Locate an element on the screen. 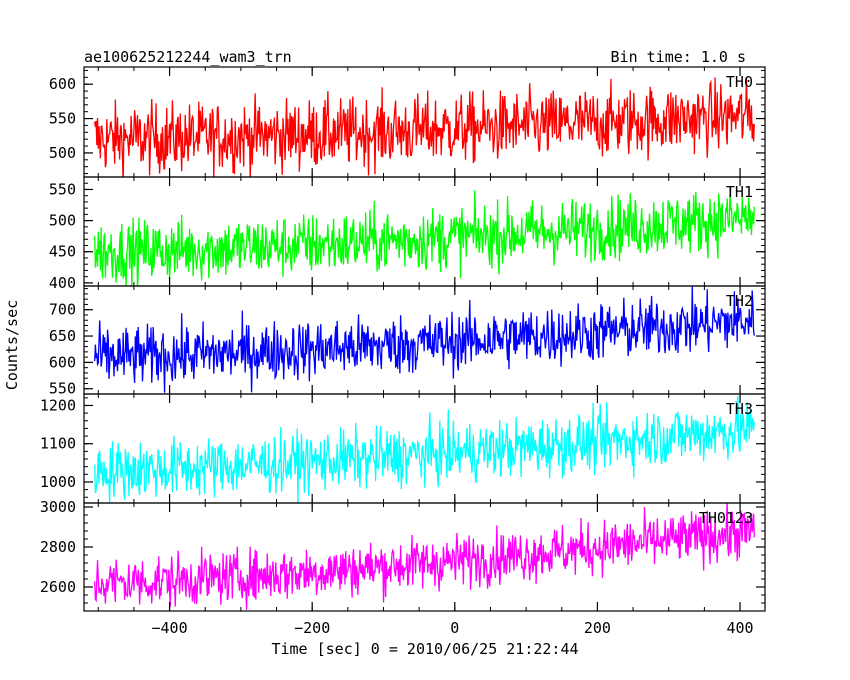 The height and width of the screenshot is (680, 850). series-line-th0123 is located at coordinates (424, 556).